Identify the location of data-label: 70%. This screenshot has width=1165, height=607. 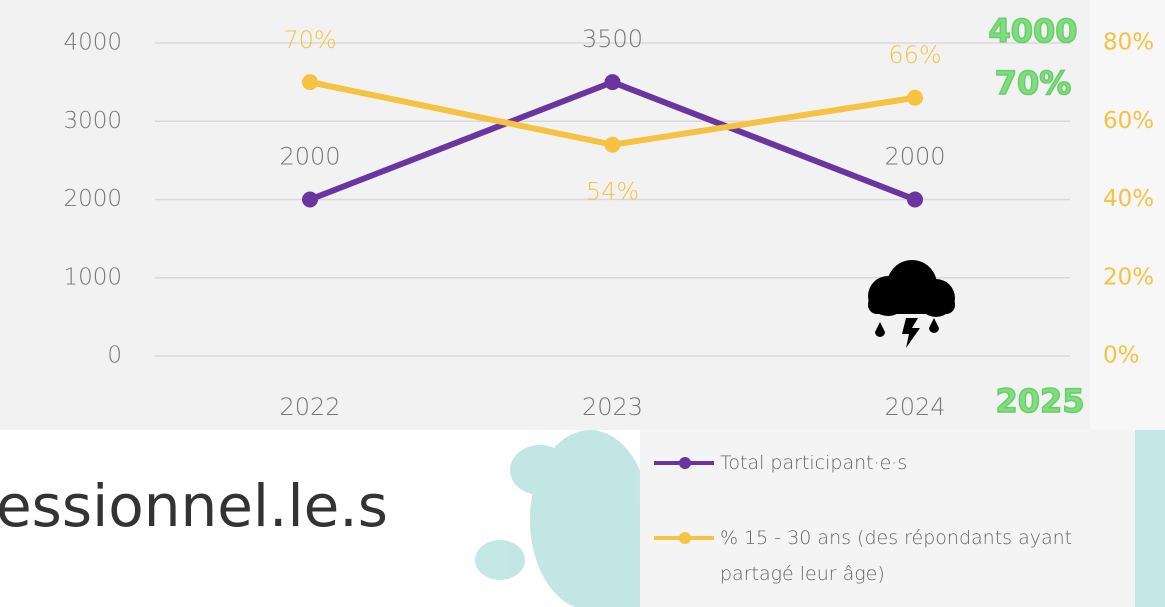
(309, 40).